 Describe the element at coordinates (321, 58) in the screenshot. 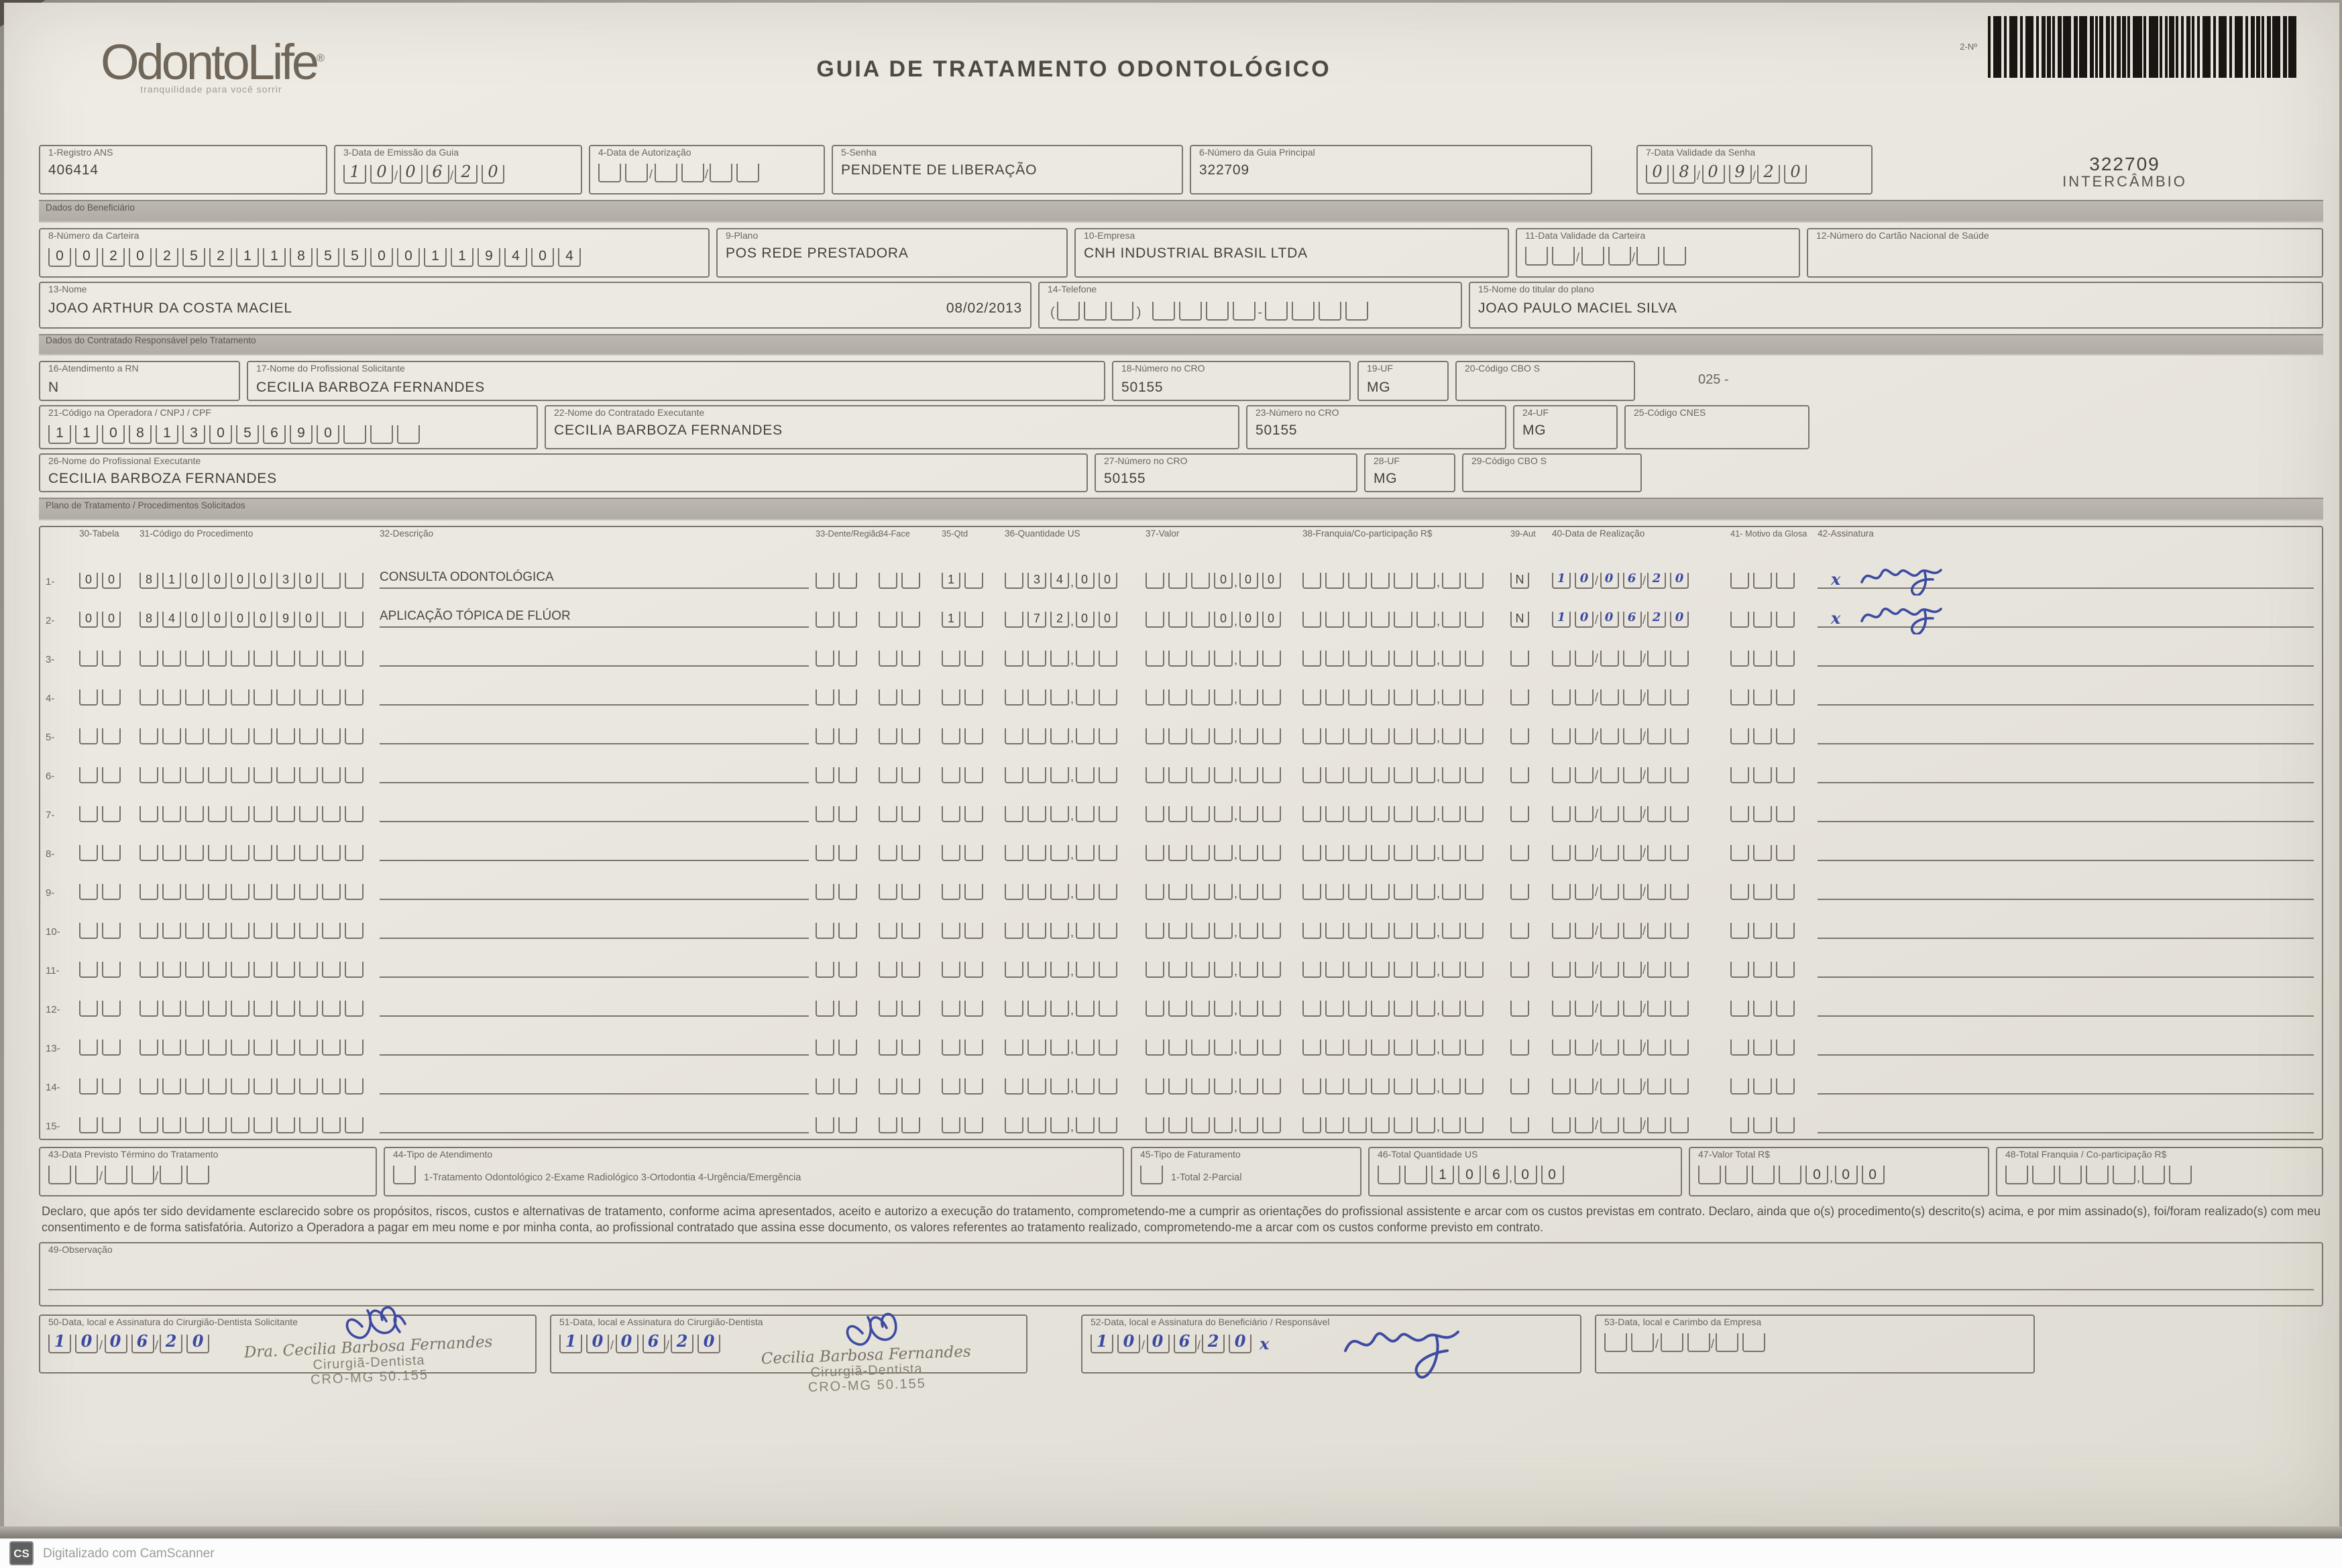

I see `registered-mark: ®` at that location.